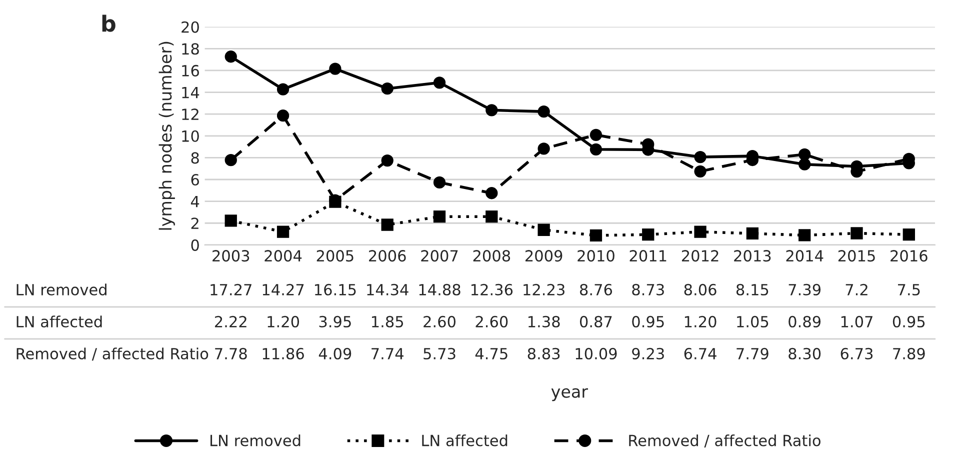  I want to click on data-label: 7.89, so click(909, 354).